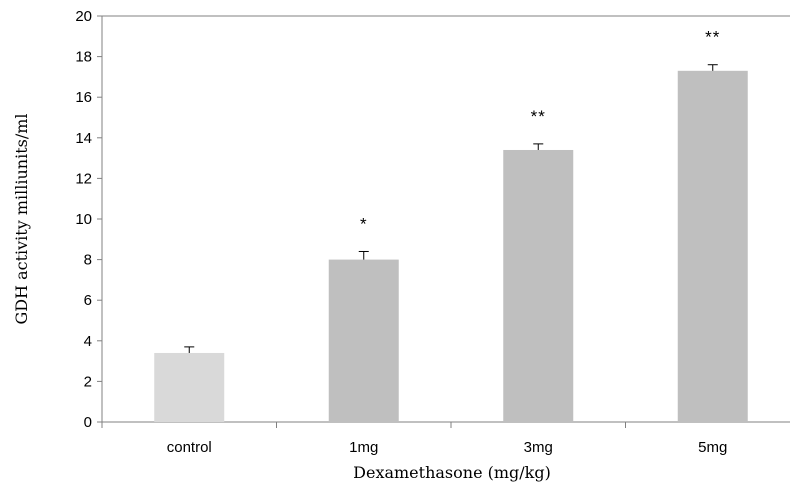 The width and height of the screenshot is (790, 487). I want to click on y-tick-label: 16, so click(83, 97).